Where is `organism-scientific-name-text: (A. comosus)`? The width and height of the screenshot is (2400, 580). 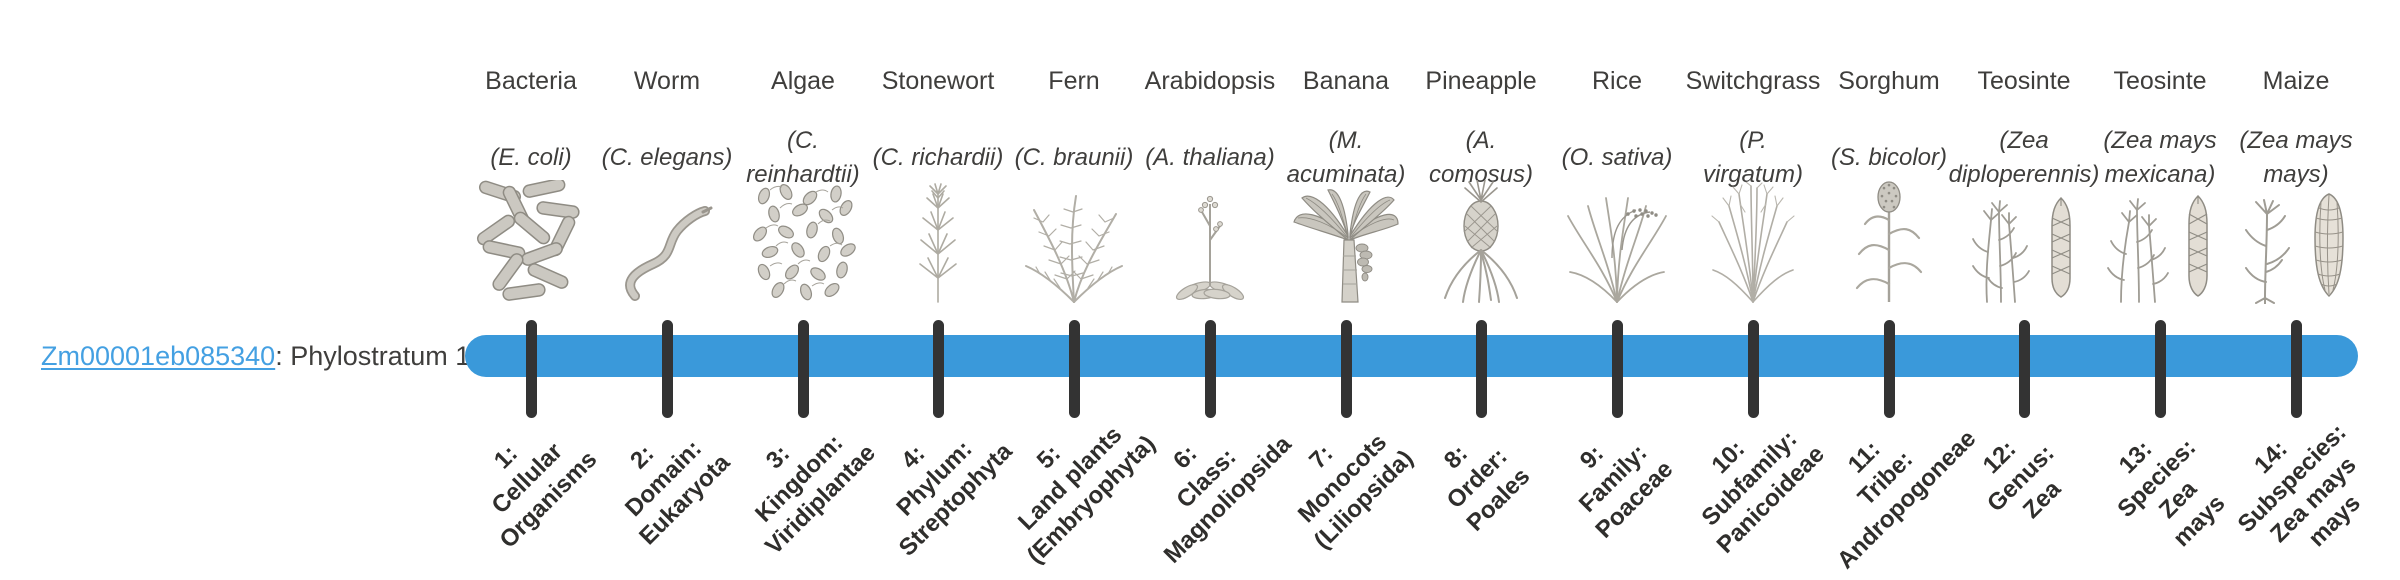 organism-scientific-name-text: (A. comosus) is located at coordinates (1481, 157).